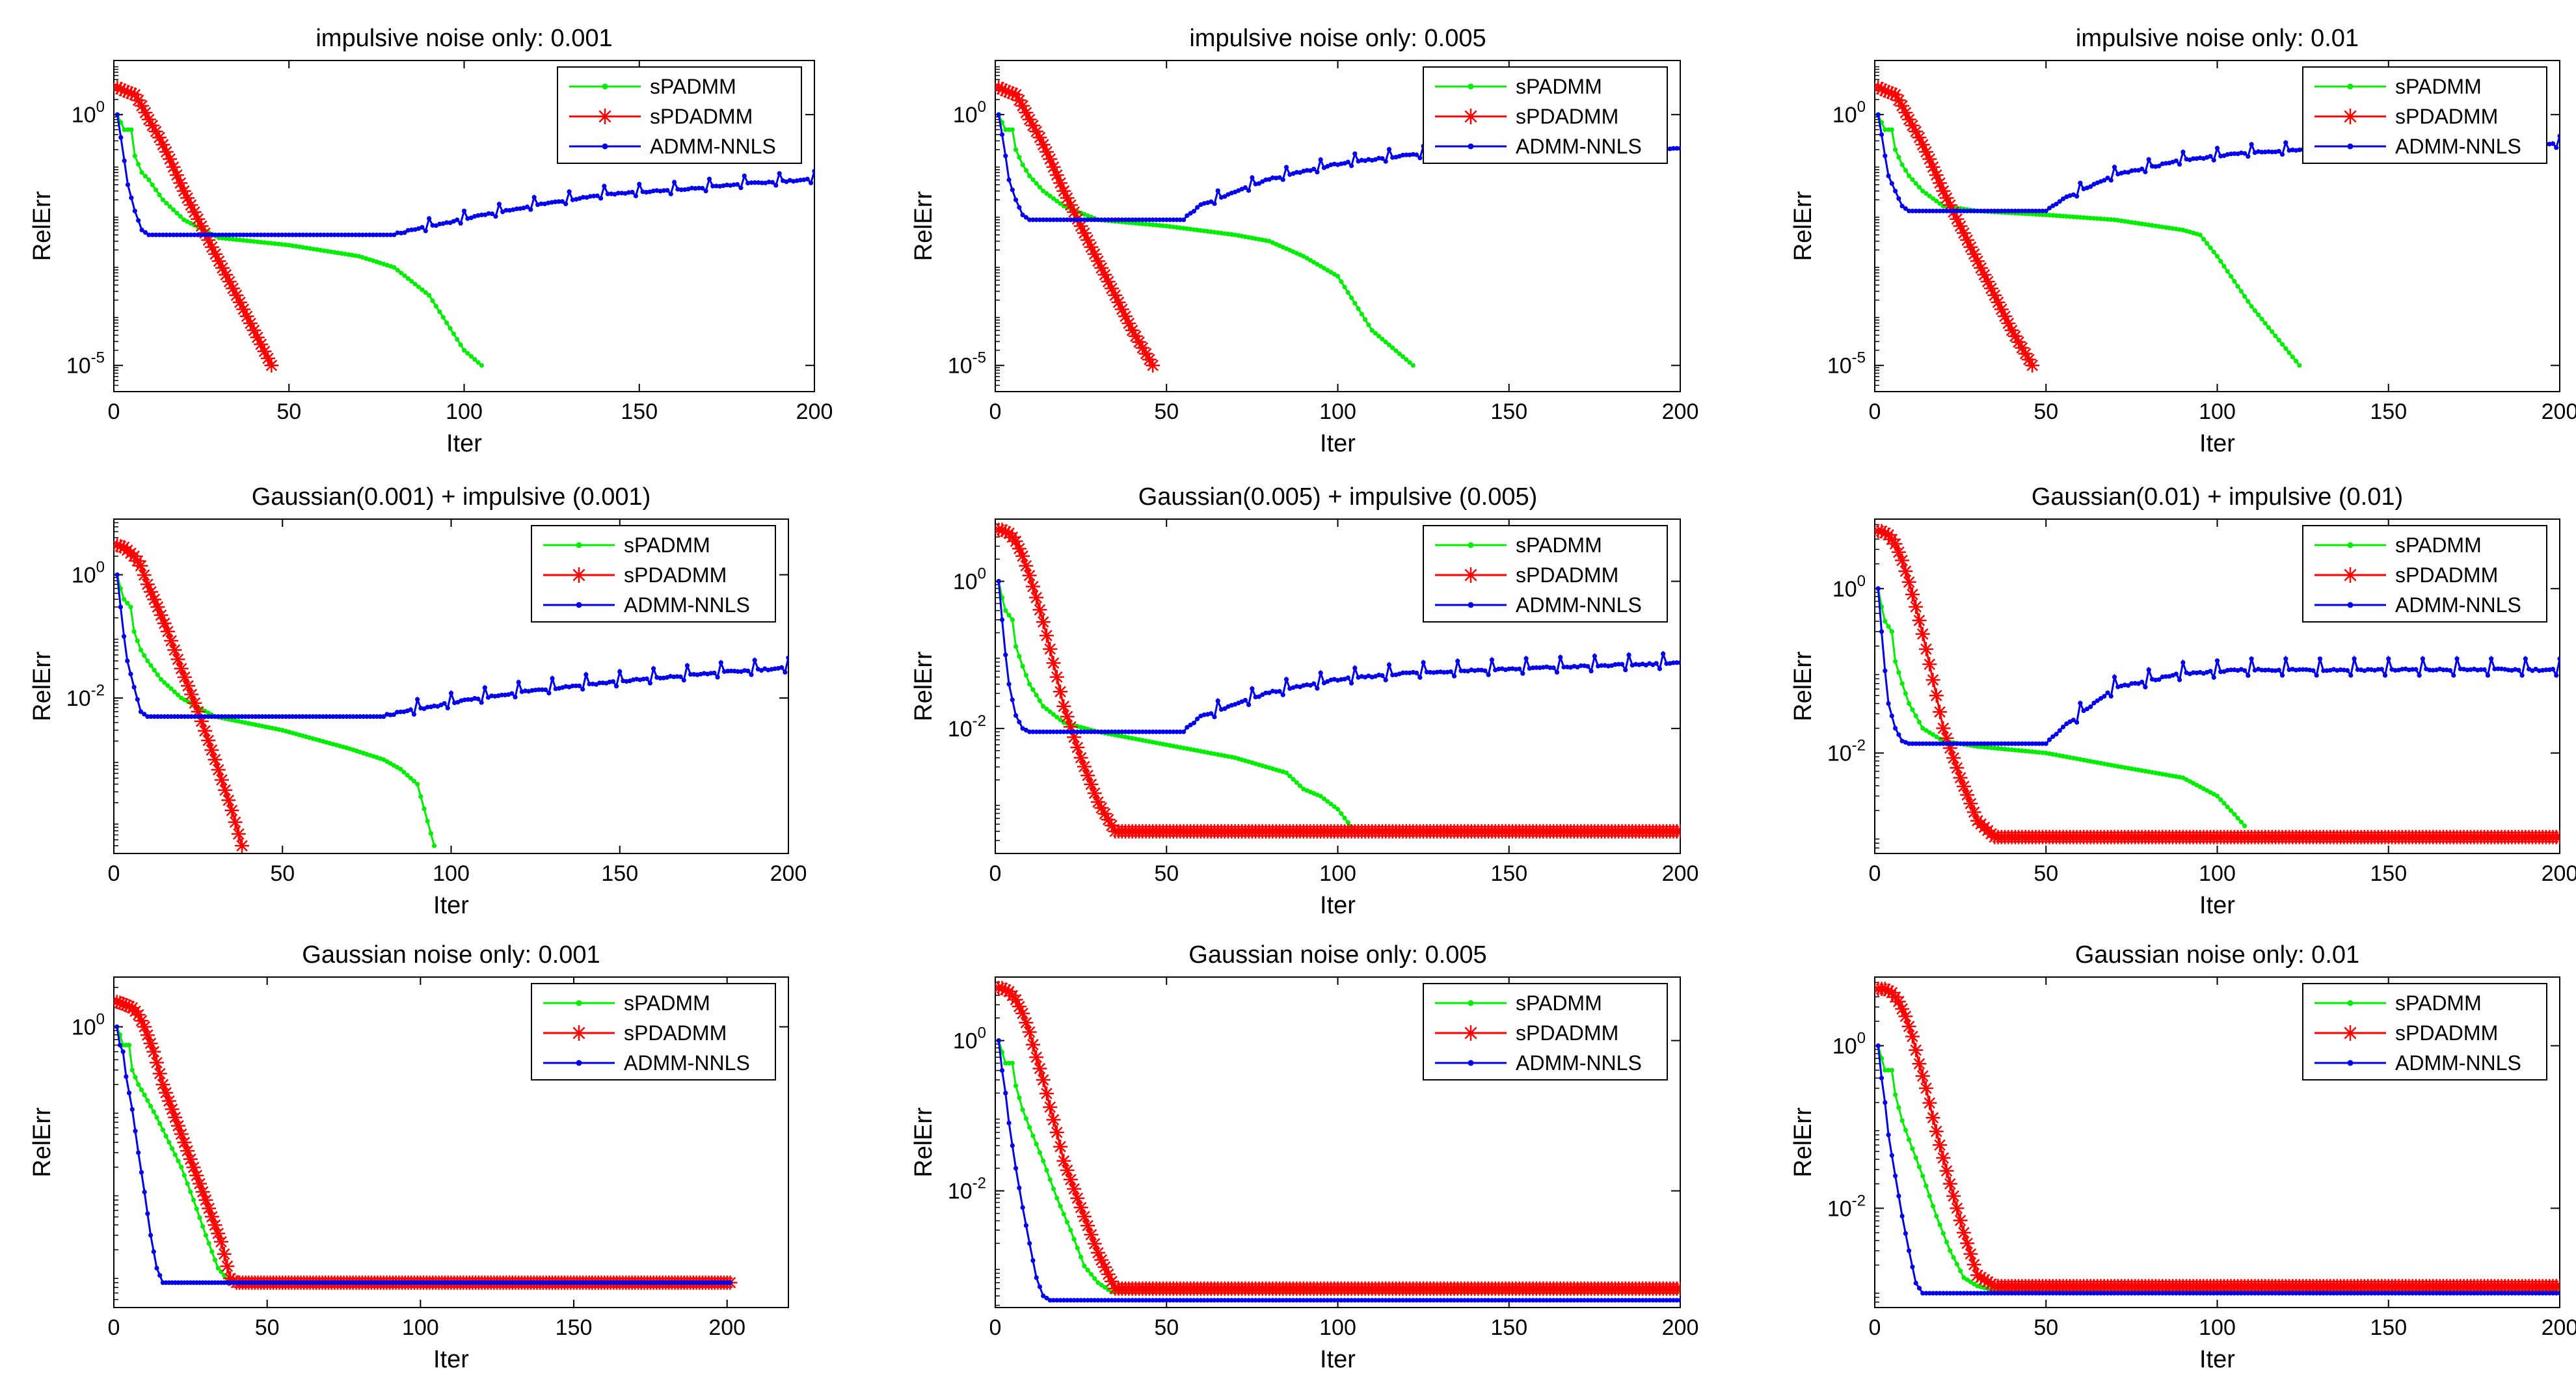  Describe the element at coordinates (1559, 86) in the screenshot. I see `legend-label: sPADMM` at that location.